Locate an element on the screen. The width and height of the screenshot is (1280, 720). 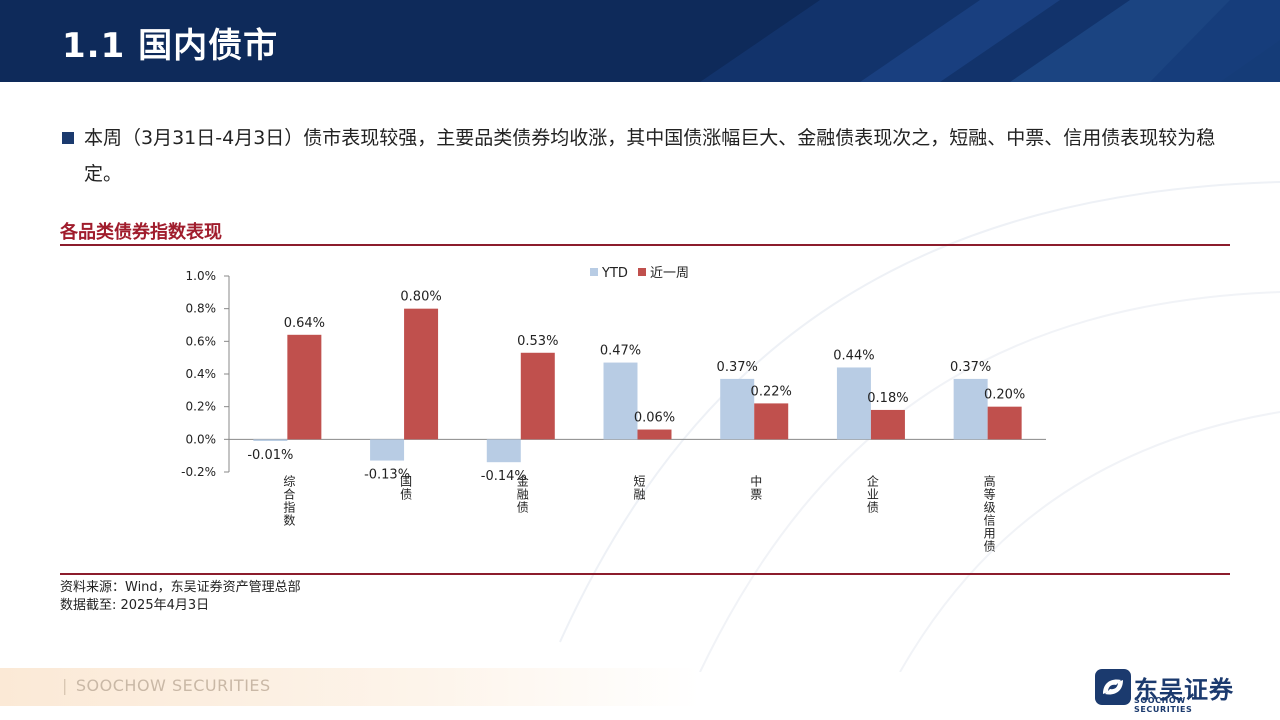
bar-value-label: -0.01% is located at coordinates (270, 455).